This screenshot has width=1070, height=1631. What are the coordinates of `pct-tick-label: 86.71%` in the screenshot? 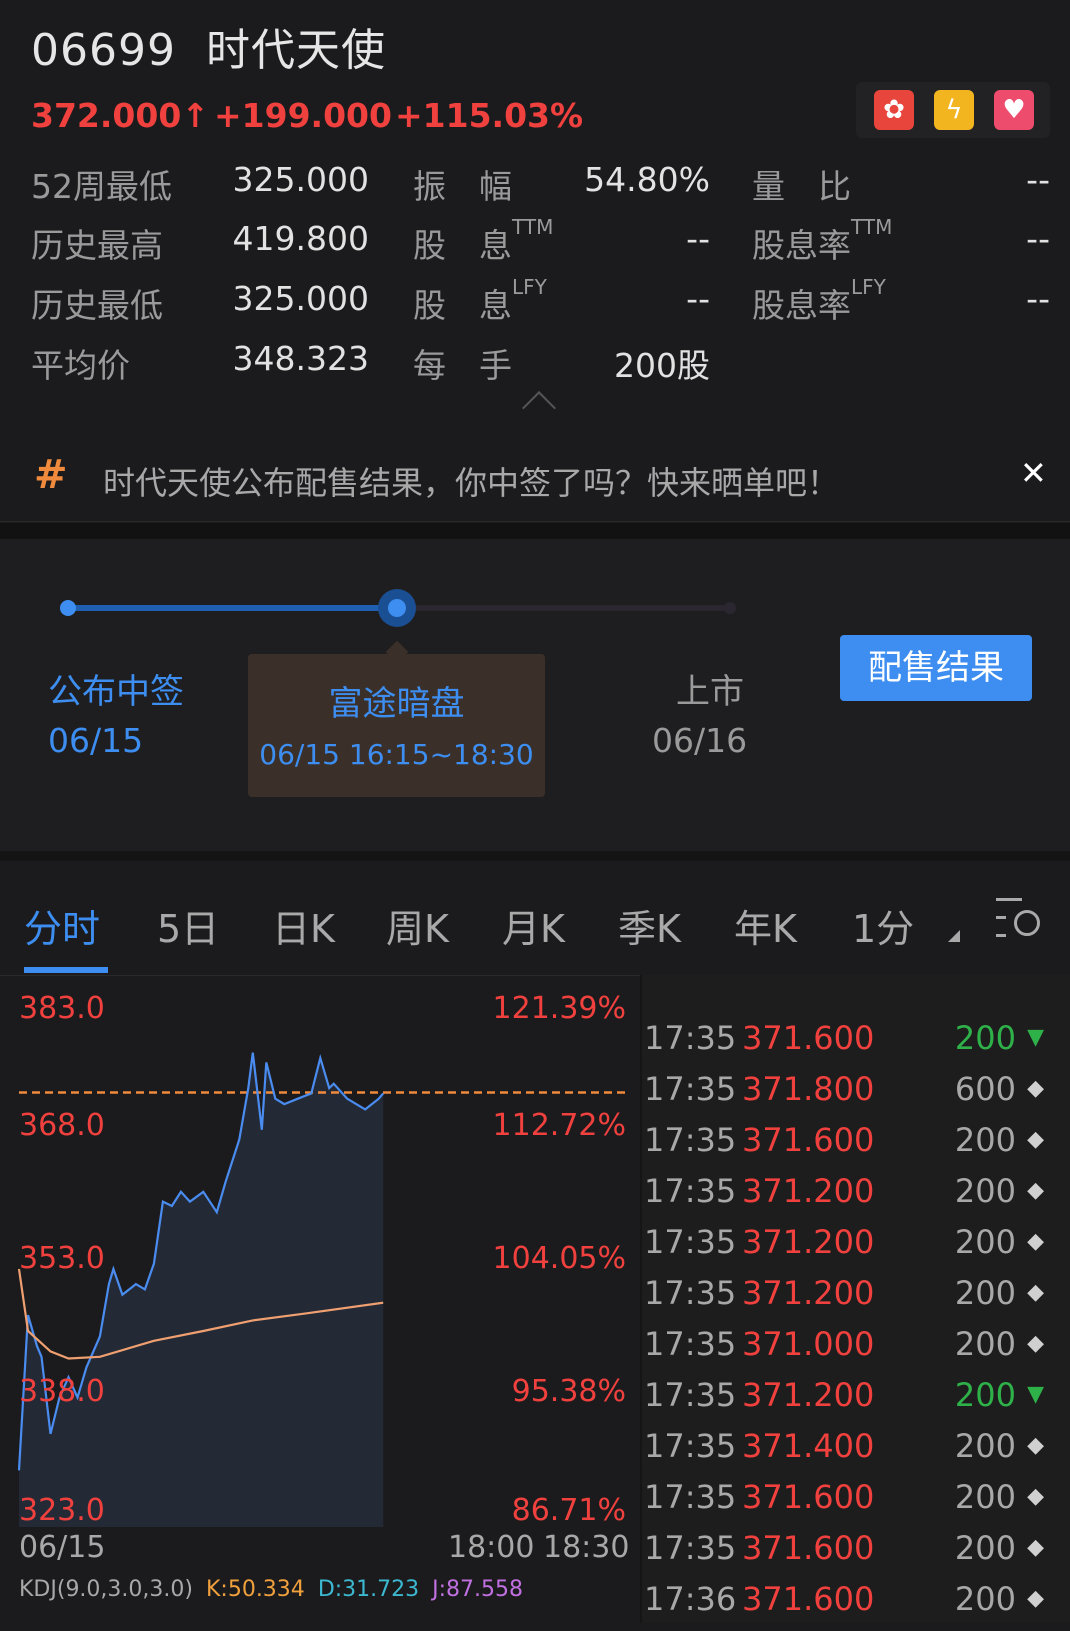 It's located at (568, 1510).